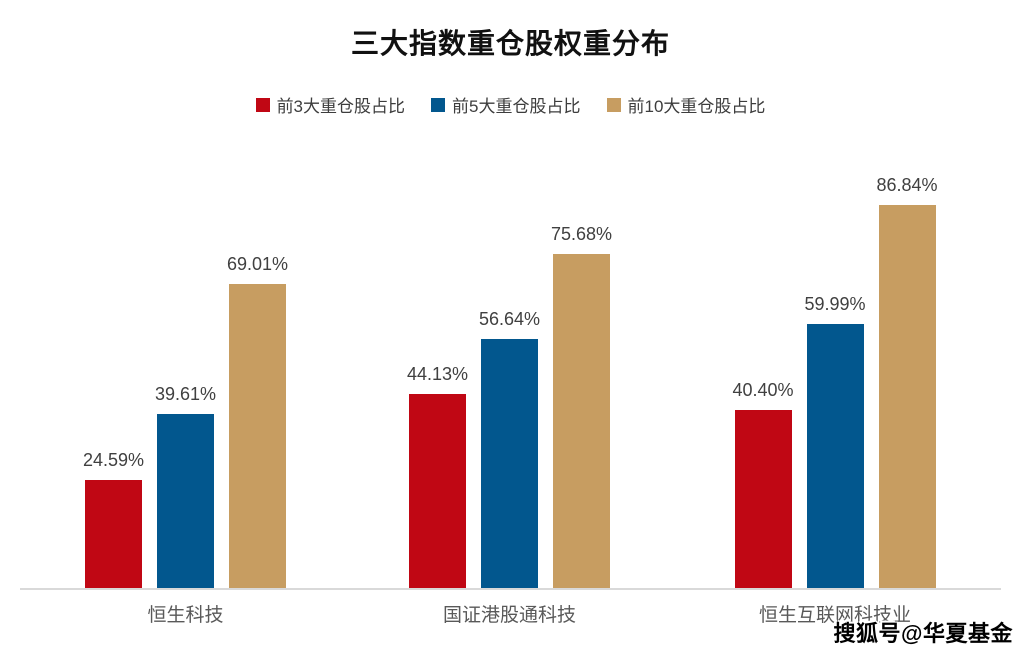  What do you see at coordinates (437, 491) in the screenshot?
I see `bar-series0-cat1` at bounding box center [437, 491].